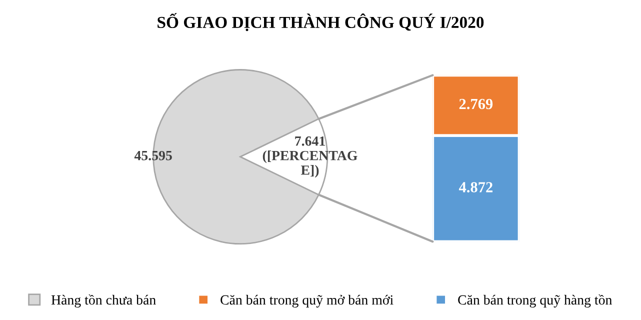  Describe the element at coordinates (153, 155) in the screenshot. I see `data-label: 45.595` at that location.